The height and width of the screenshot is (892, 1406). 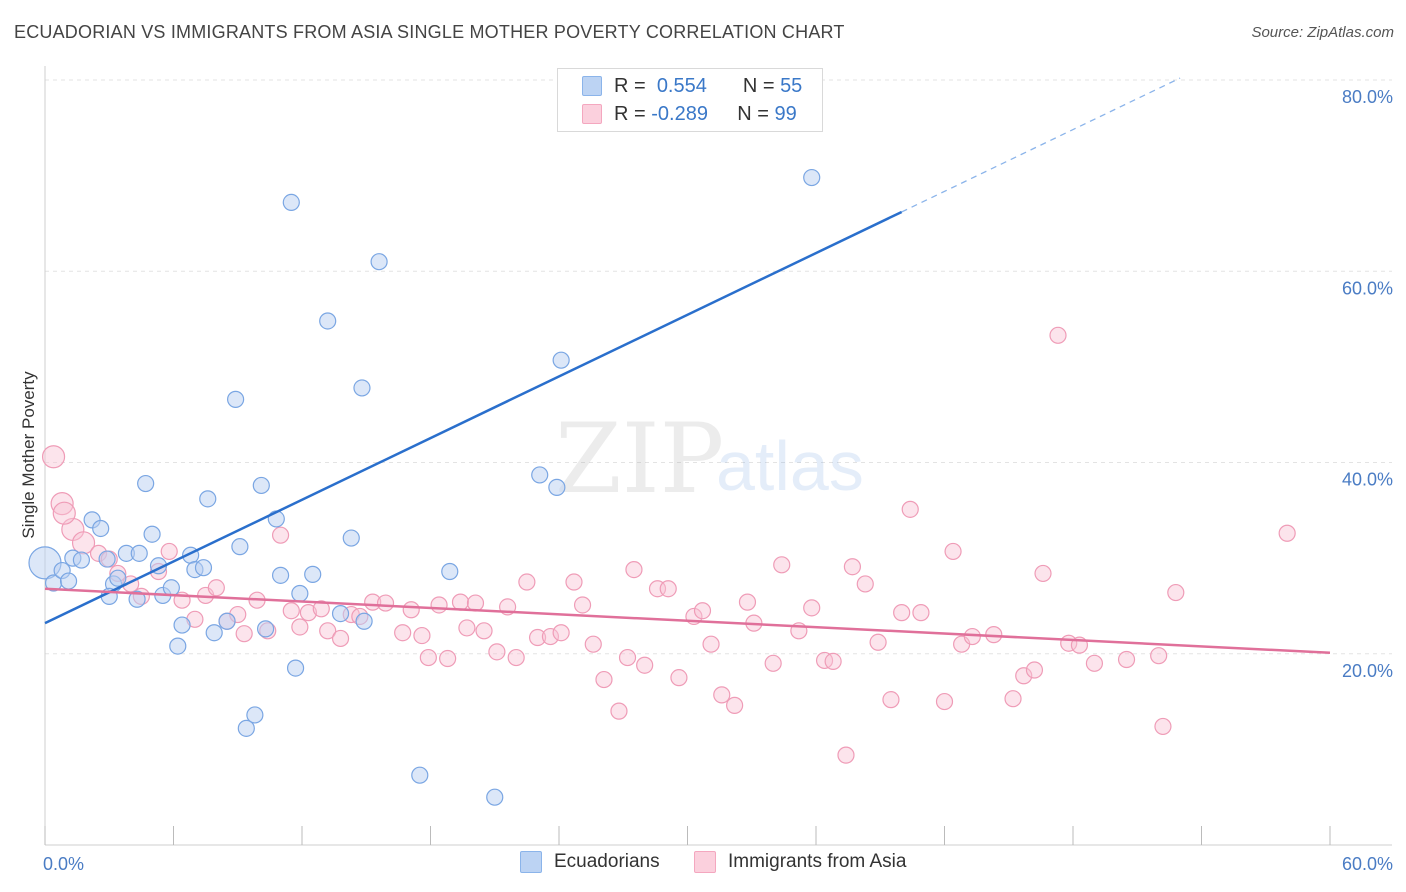 What do you see at coordinates (1367, 864) in the screenshot?
I see `x-tick-label: 60.0%` at bounding box center [1367, 864].